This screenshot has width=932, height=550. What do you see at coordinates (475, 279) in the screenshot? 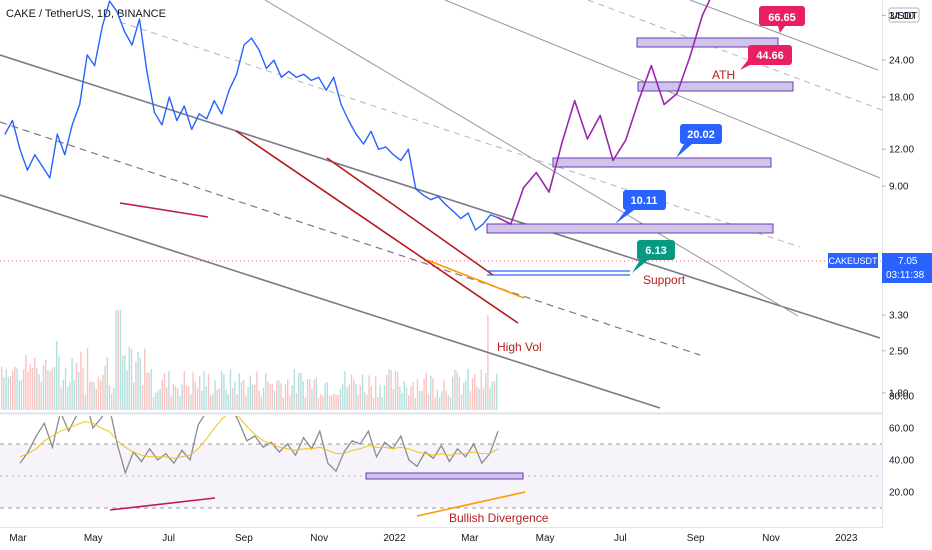
I see `wedge-support-orange` at bounding box center [475, 279].